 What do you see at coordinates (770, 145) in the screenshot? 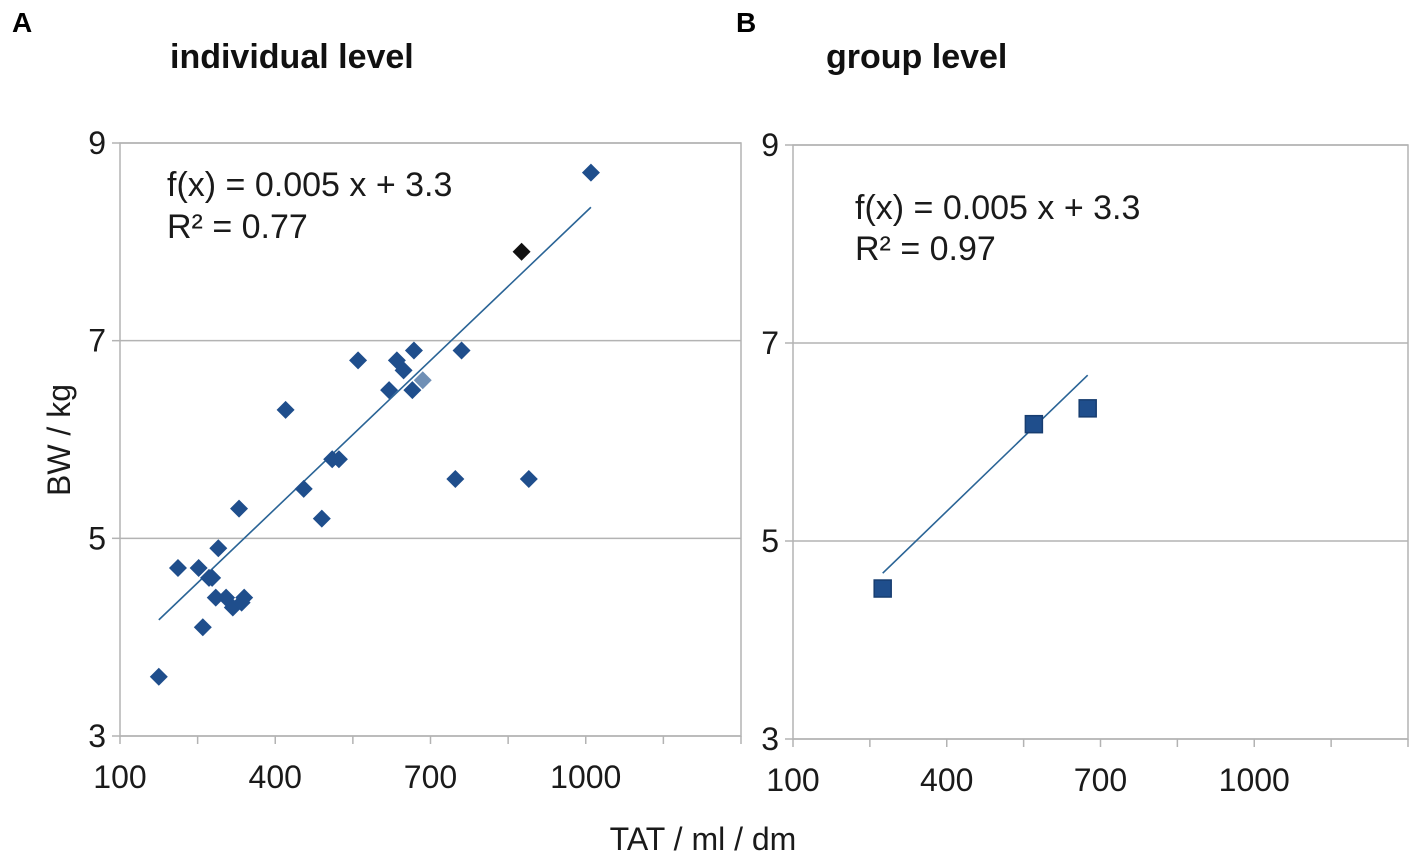
I see `panel-b-ytick-label-9: 9` at bounding box center [770, 145].